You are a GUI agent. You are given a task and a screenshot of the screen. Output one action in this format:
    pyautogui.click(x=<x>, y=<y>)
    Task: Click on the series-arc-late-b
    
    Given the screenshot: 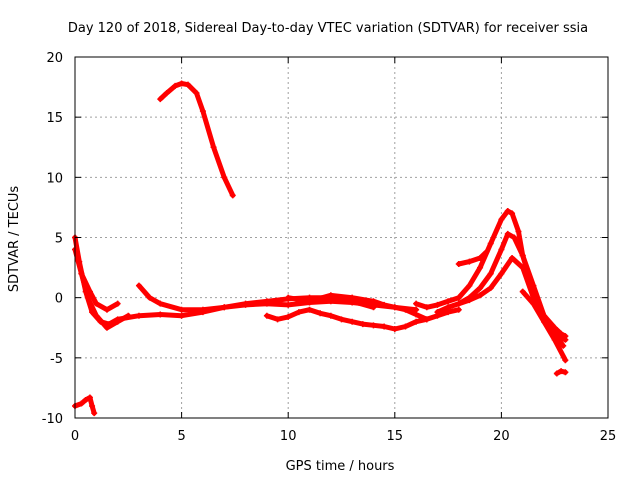 What is the action you would take?
    pyautogui.click(x=500, y=289)
    